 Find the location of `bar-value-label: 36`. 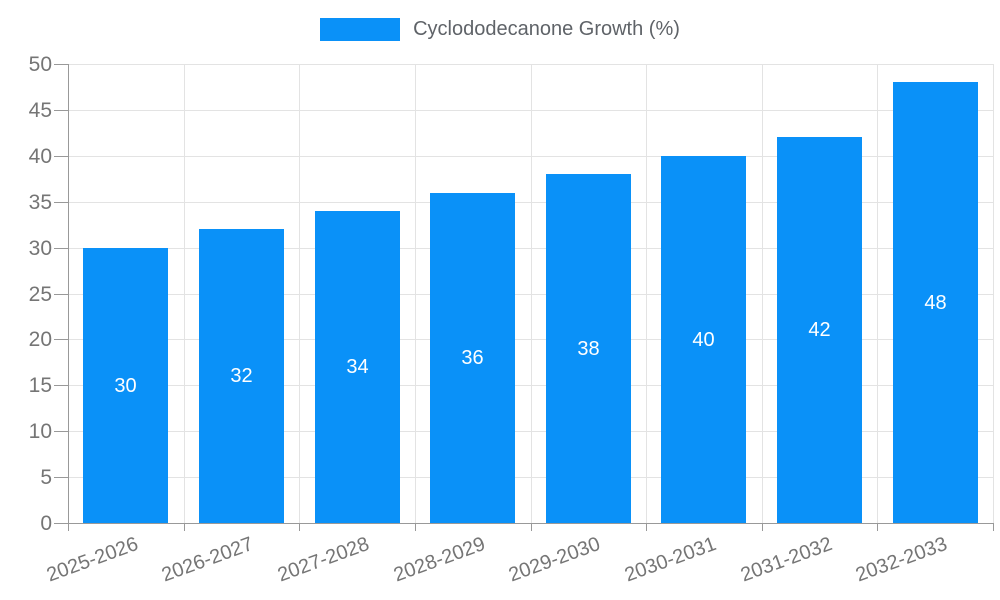

bar-value-label: 36 is located at coordinates (472, 358).